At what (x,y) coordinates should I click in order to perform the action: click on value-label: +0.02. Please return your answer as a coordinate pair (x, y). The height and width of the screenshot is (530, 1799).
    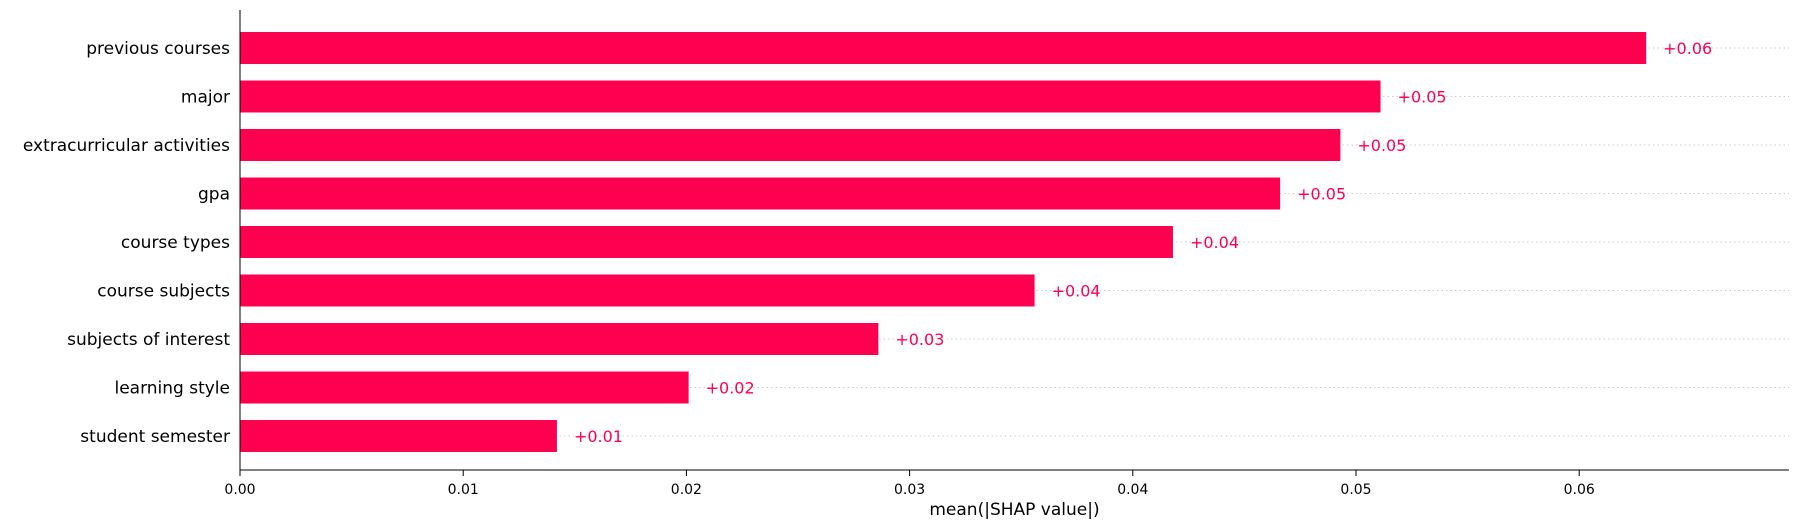
    Looking at the image, I should click on (730, 388).